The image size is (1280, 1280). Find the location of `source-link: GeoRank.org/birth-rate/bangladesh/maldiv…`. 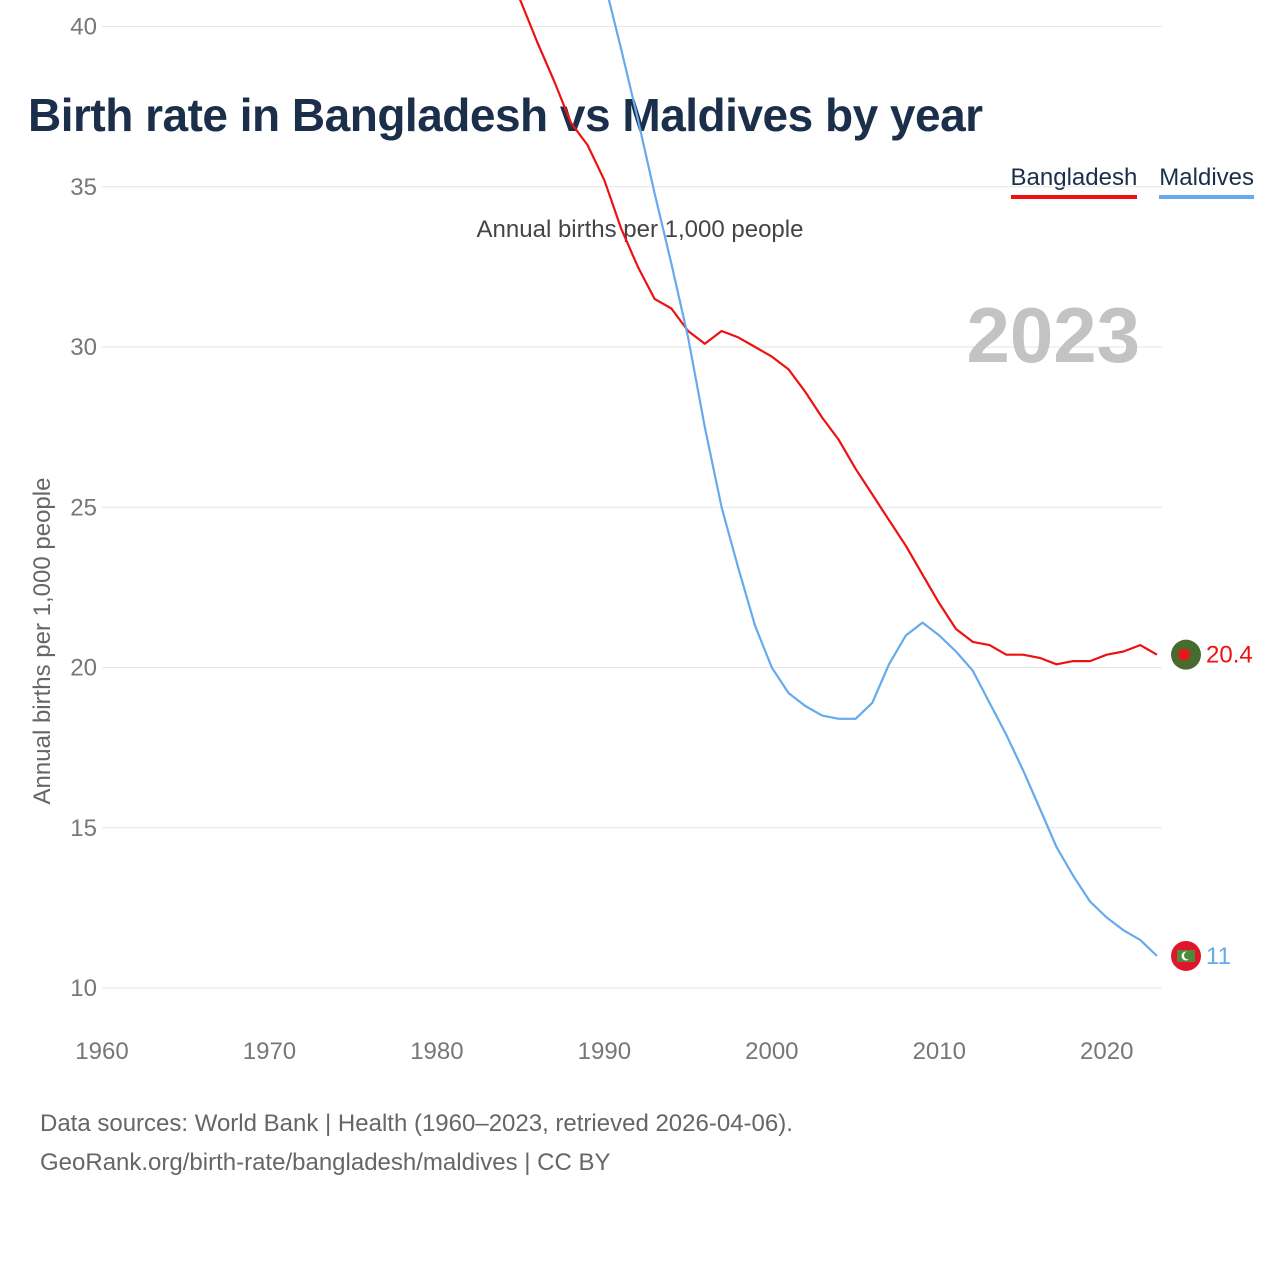

source-link: GeoRank.org/birth-rate/bangladesh/maldiv… is located at coordinates (325, 1162).